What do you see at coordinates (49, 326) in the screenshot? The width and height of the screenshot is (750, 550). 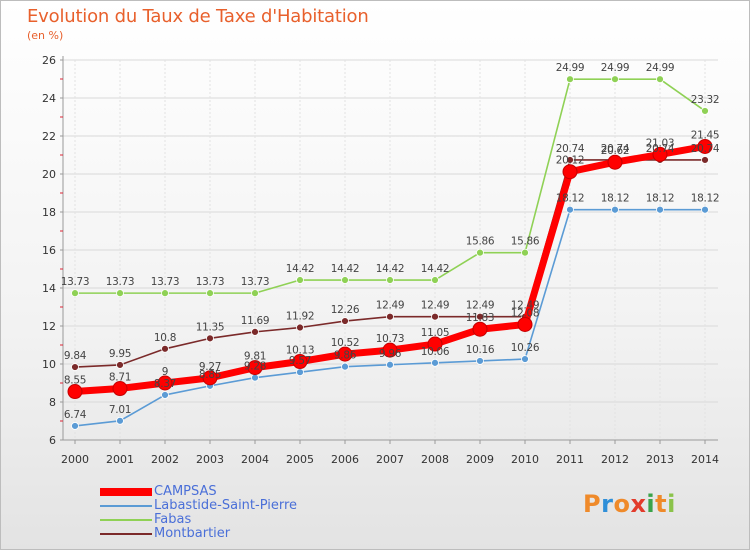 I see `y-tick-label: 12` at bounding box center [49, 326].